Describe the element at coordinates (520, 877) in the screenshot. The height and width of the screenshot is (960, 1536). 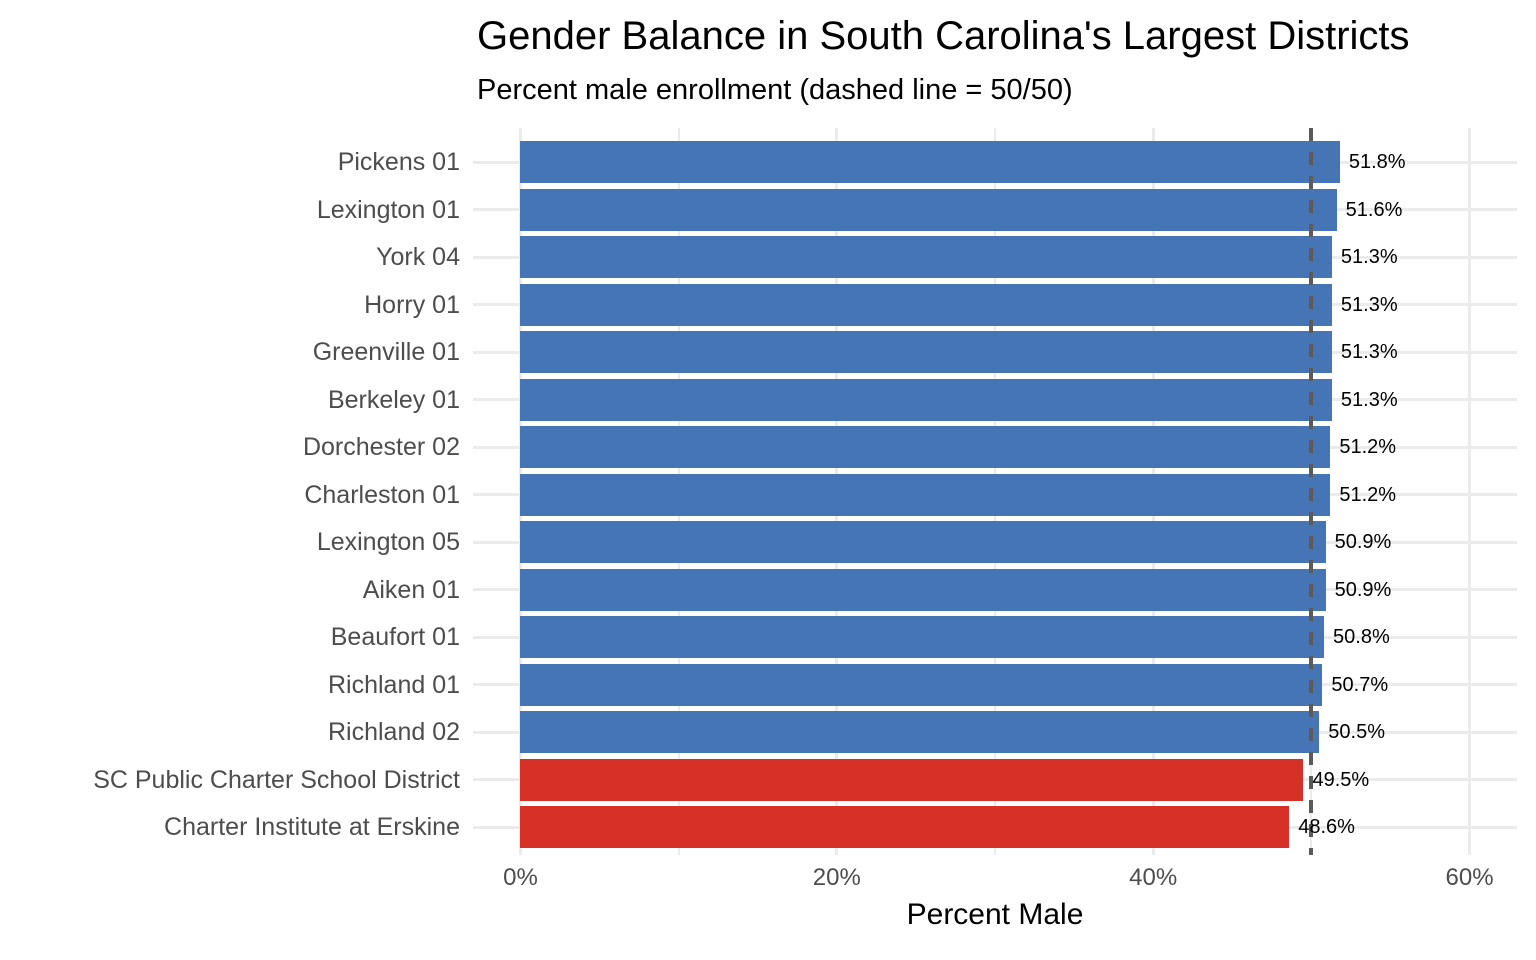
I see `x-axis-tick-label: 0%` at that location.